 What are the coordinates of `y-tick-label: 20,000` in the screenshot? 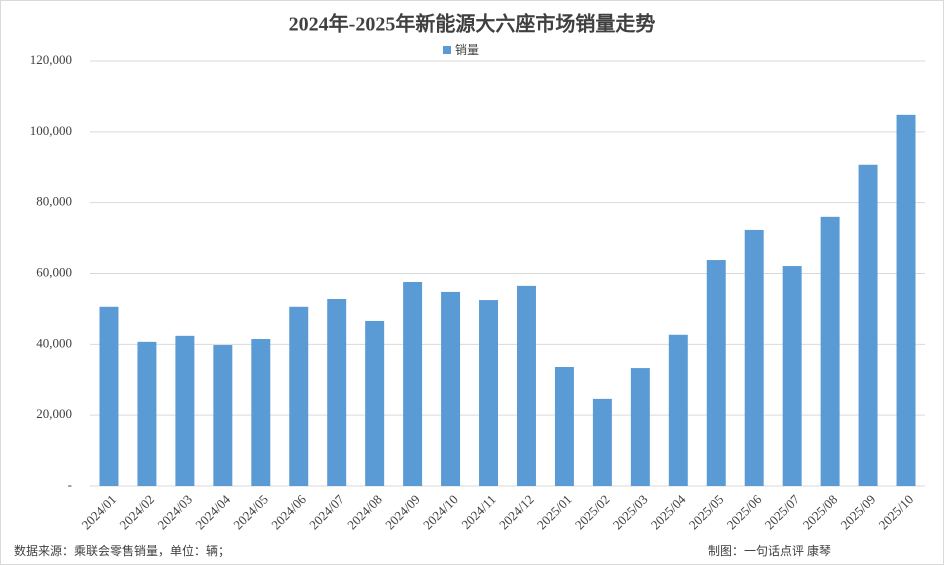 It's located at (54, 413).